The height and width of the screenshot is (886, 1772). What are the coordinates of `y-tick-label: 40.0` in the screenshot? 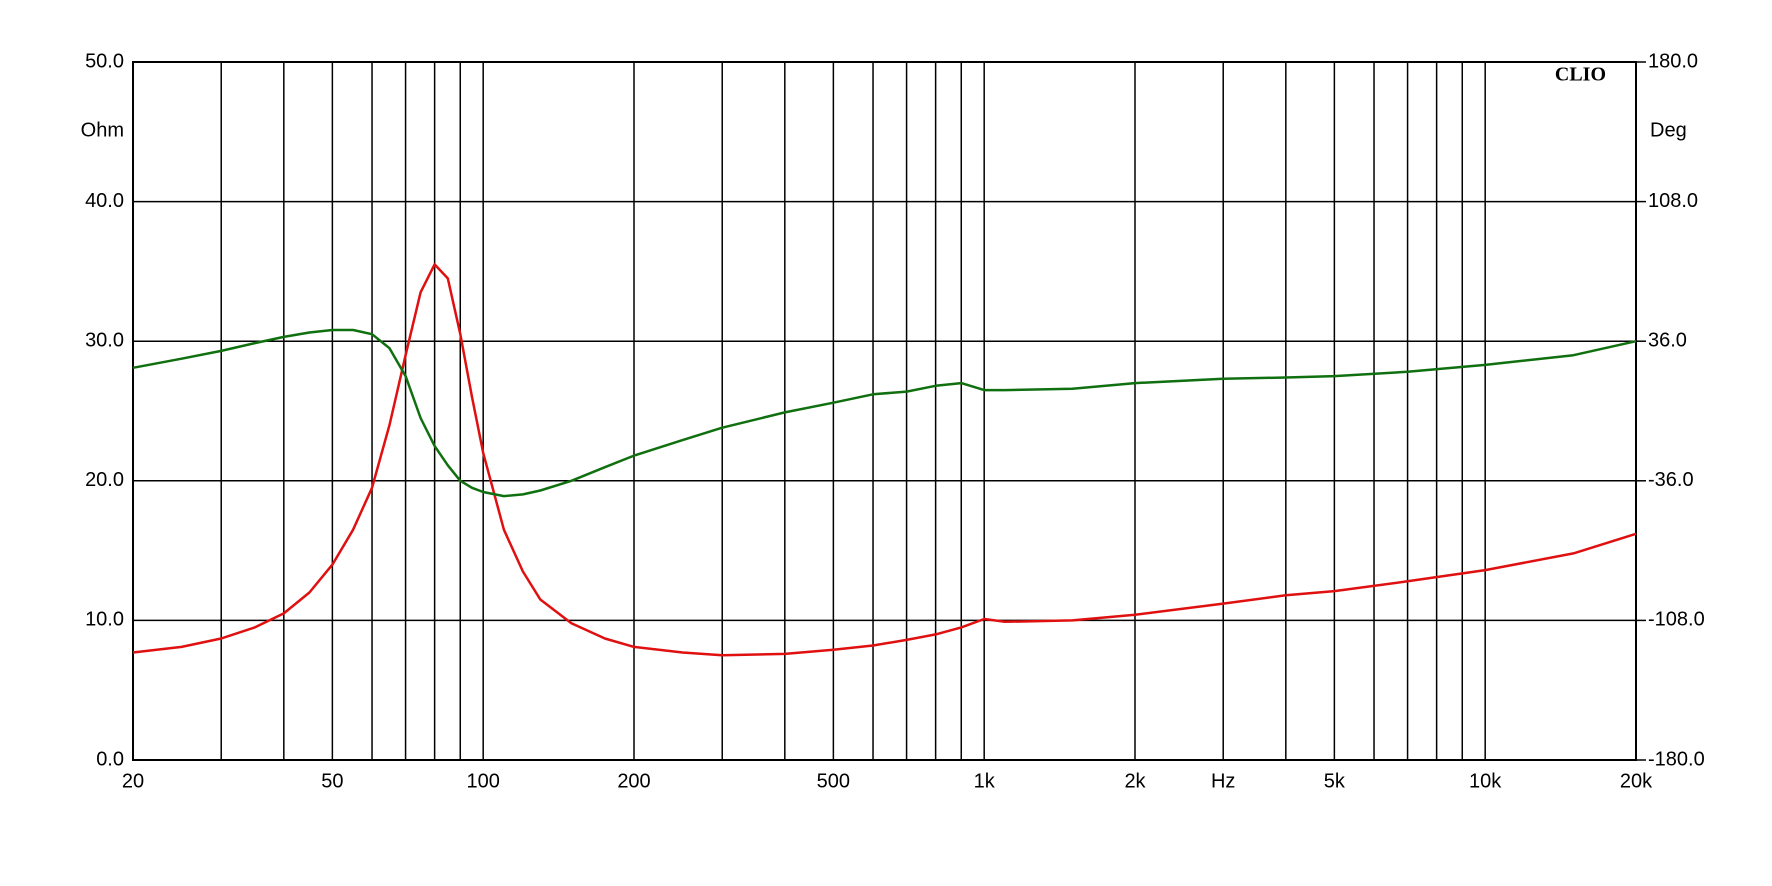 It's located at (104, 201).